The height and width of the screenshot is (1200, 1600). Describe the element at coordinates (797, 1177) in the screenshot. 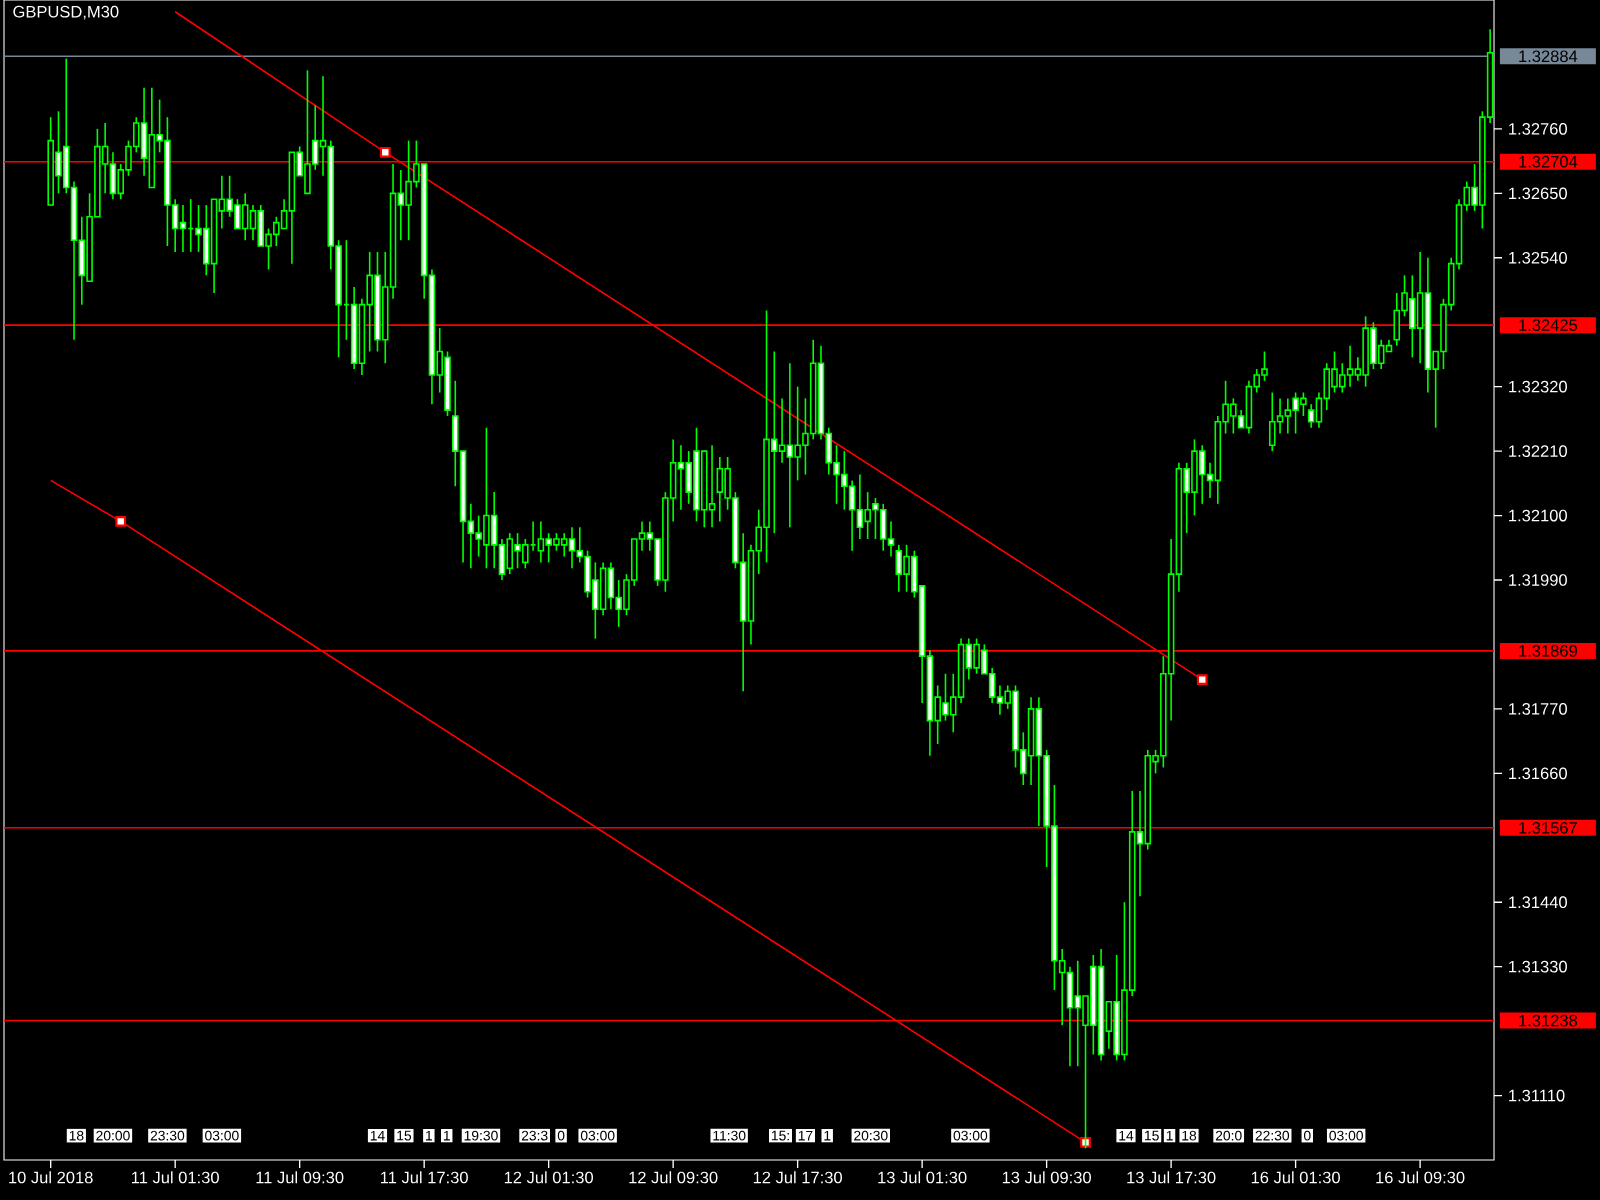

I see `x-tick-label: 12 Jul 17:30` at that location.